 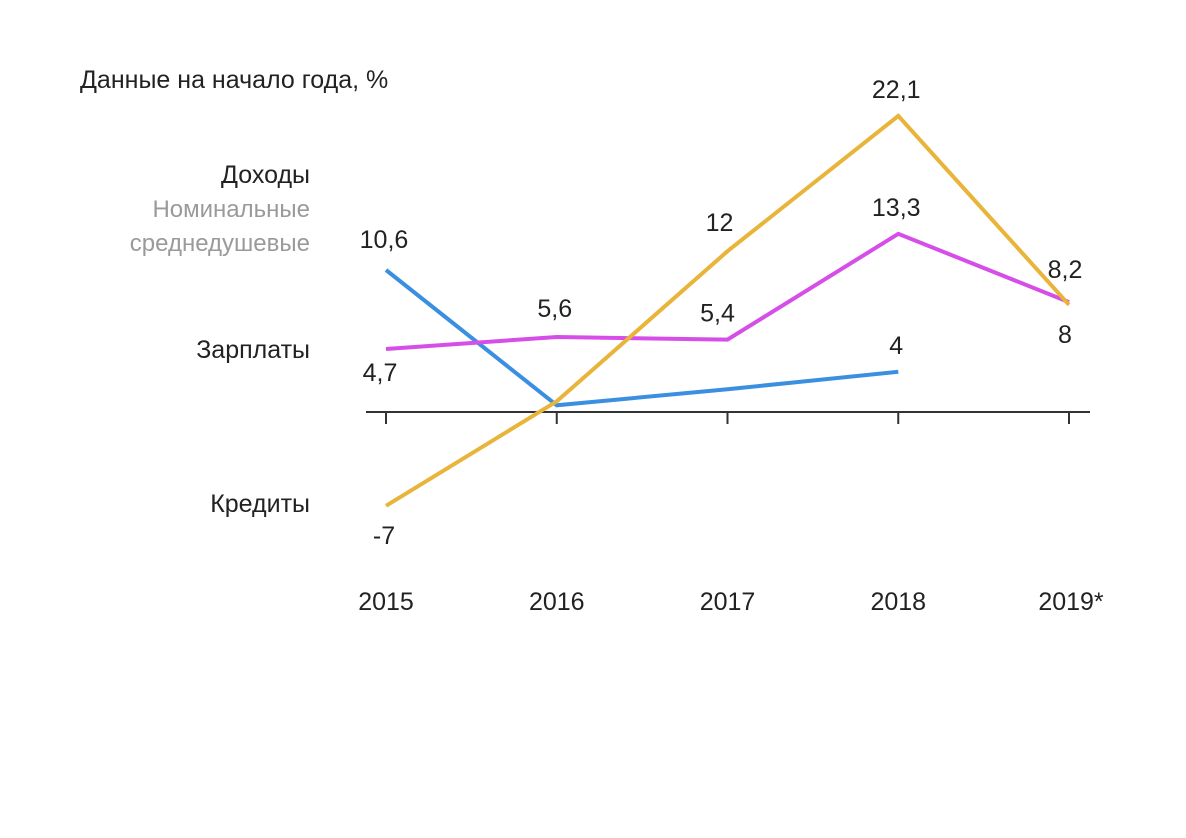 I want to click on x-tick-label: 2017, so click(x=728, y=602).